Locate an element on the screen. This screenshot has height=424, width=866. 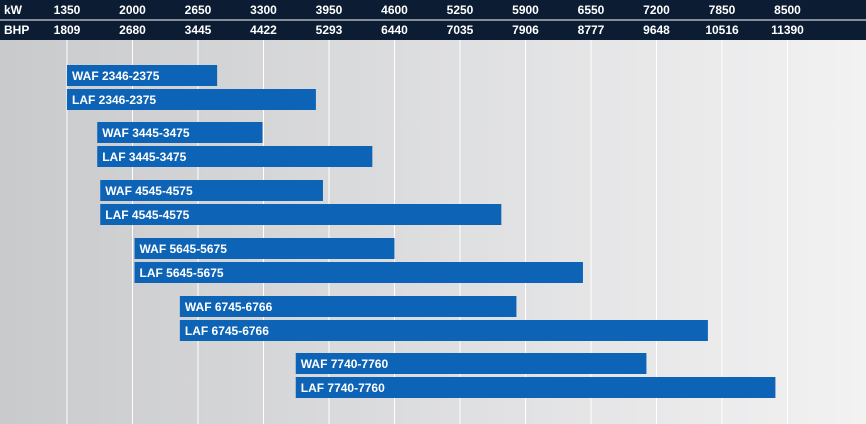
tick-label: 5293 is located at coordinates (329, 30).